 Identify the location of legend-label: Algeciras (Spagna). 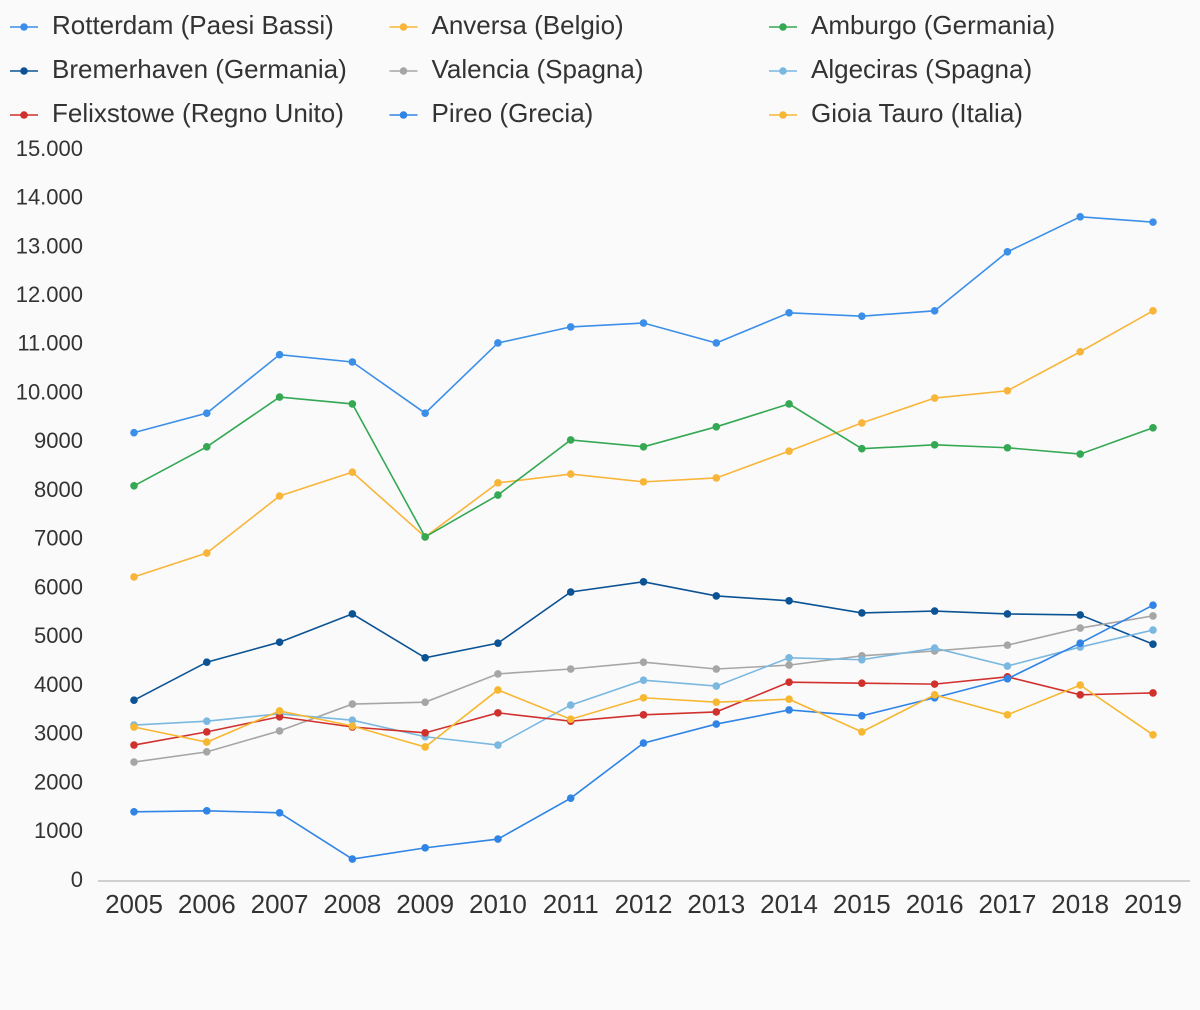
(921, 69).